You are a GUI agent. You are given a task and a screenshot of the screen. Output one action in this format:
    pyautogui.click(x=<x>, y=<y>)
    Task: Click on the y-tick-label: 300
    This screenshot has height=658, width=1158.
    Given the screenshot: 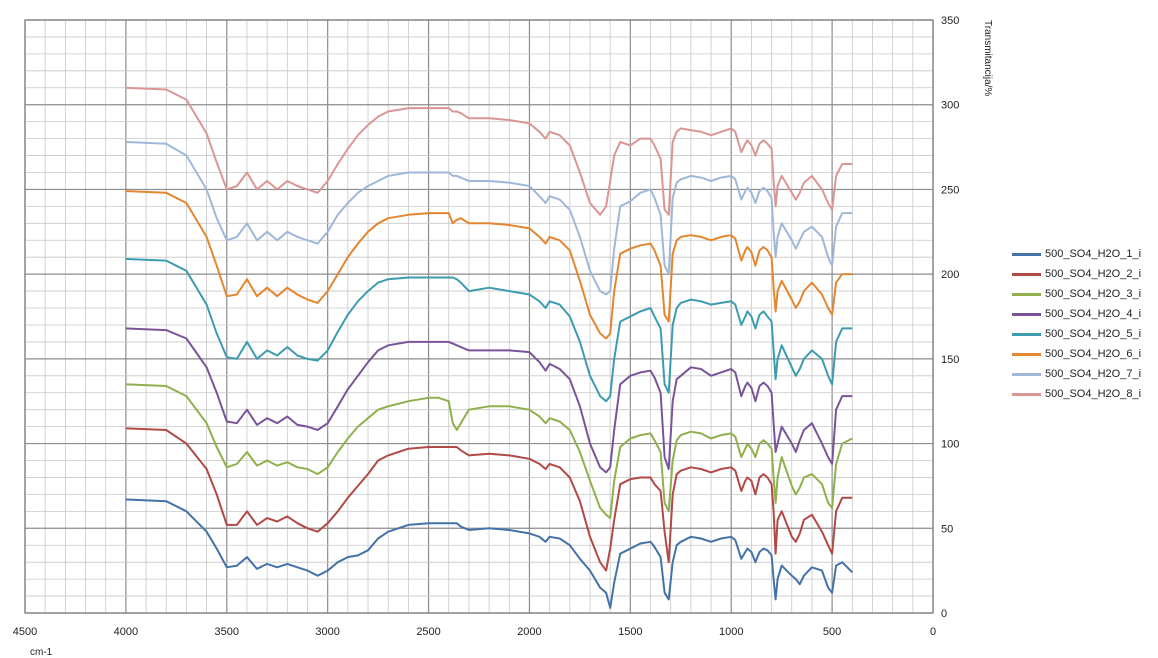 What is the action you would take?
    pyautogui.click(x=950, y=106)
    